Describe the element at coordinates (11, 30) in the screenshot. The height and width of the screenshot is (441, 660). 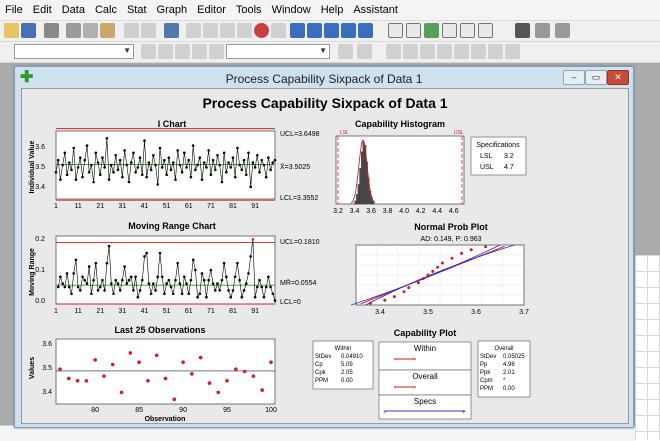
I see `open-project-icon` at that location.